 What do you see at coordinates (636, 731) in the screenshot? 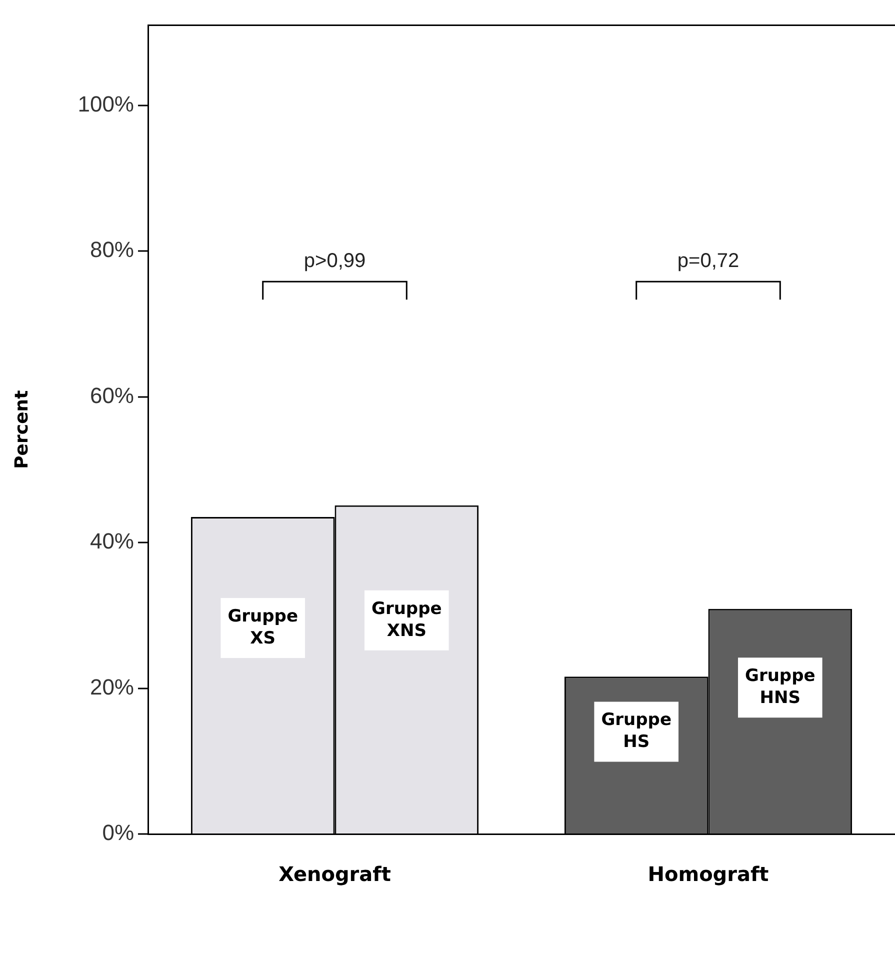
I see `data-label: Gruppe HS` at bounding box center [636, 731].